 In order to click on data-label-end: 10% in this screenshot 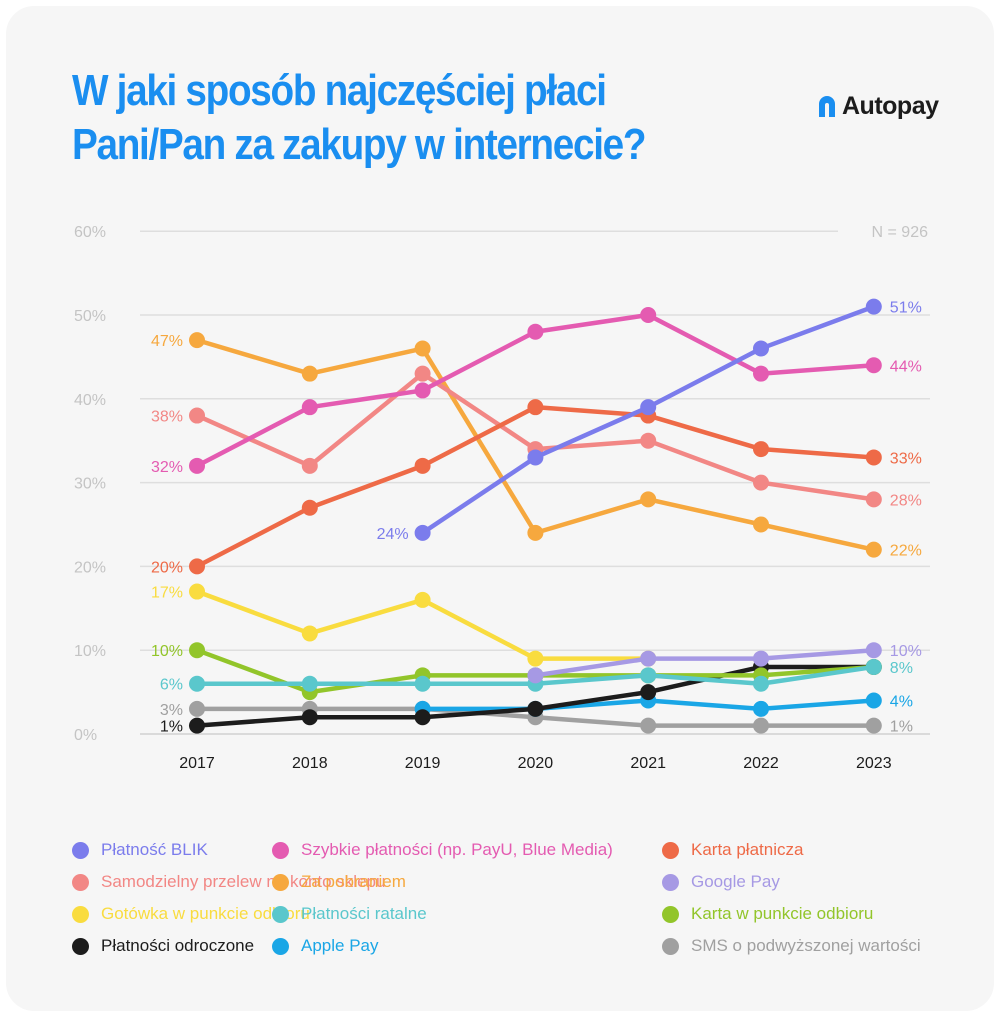, I will do `click(906, 651)`.